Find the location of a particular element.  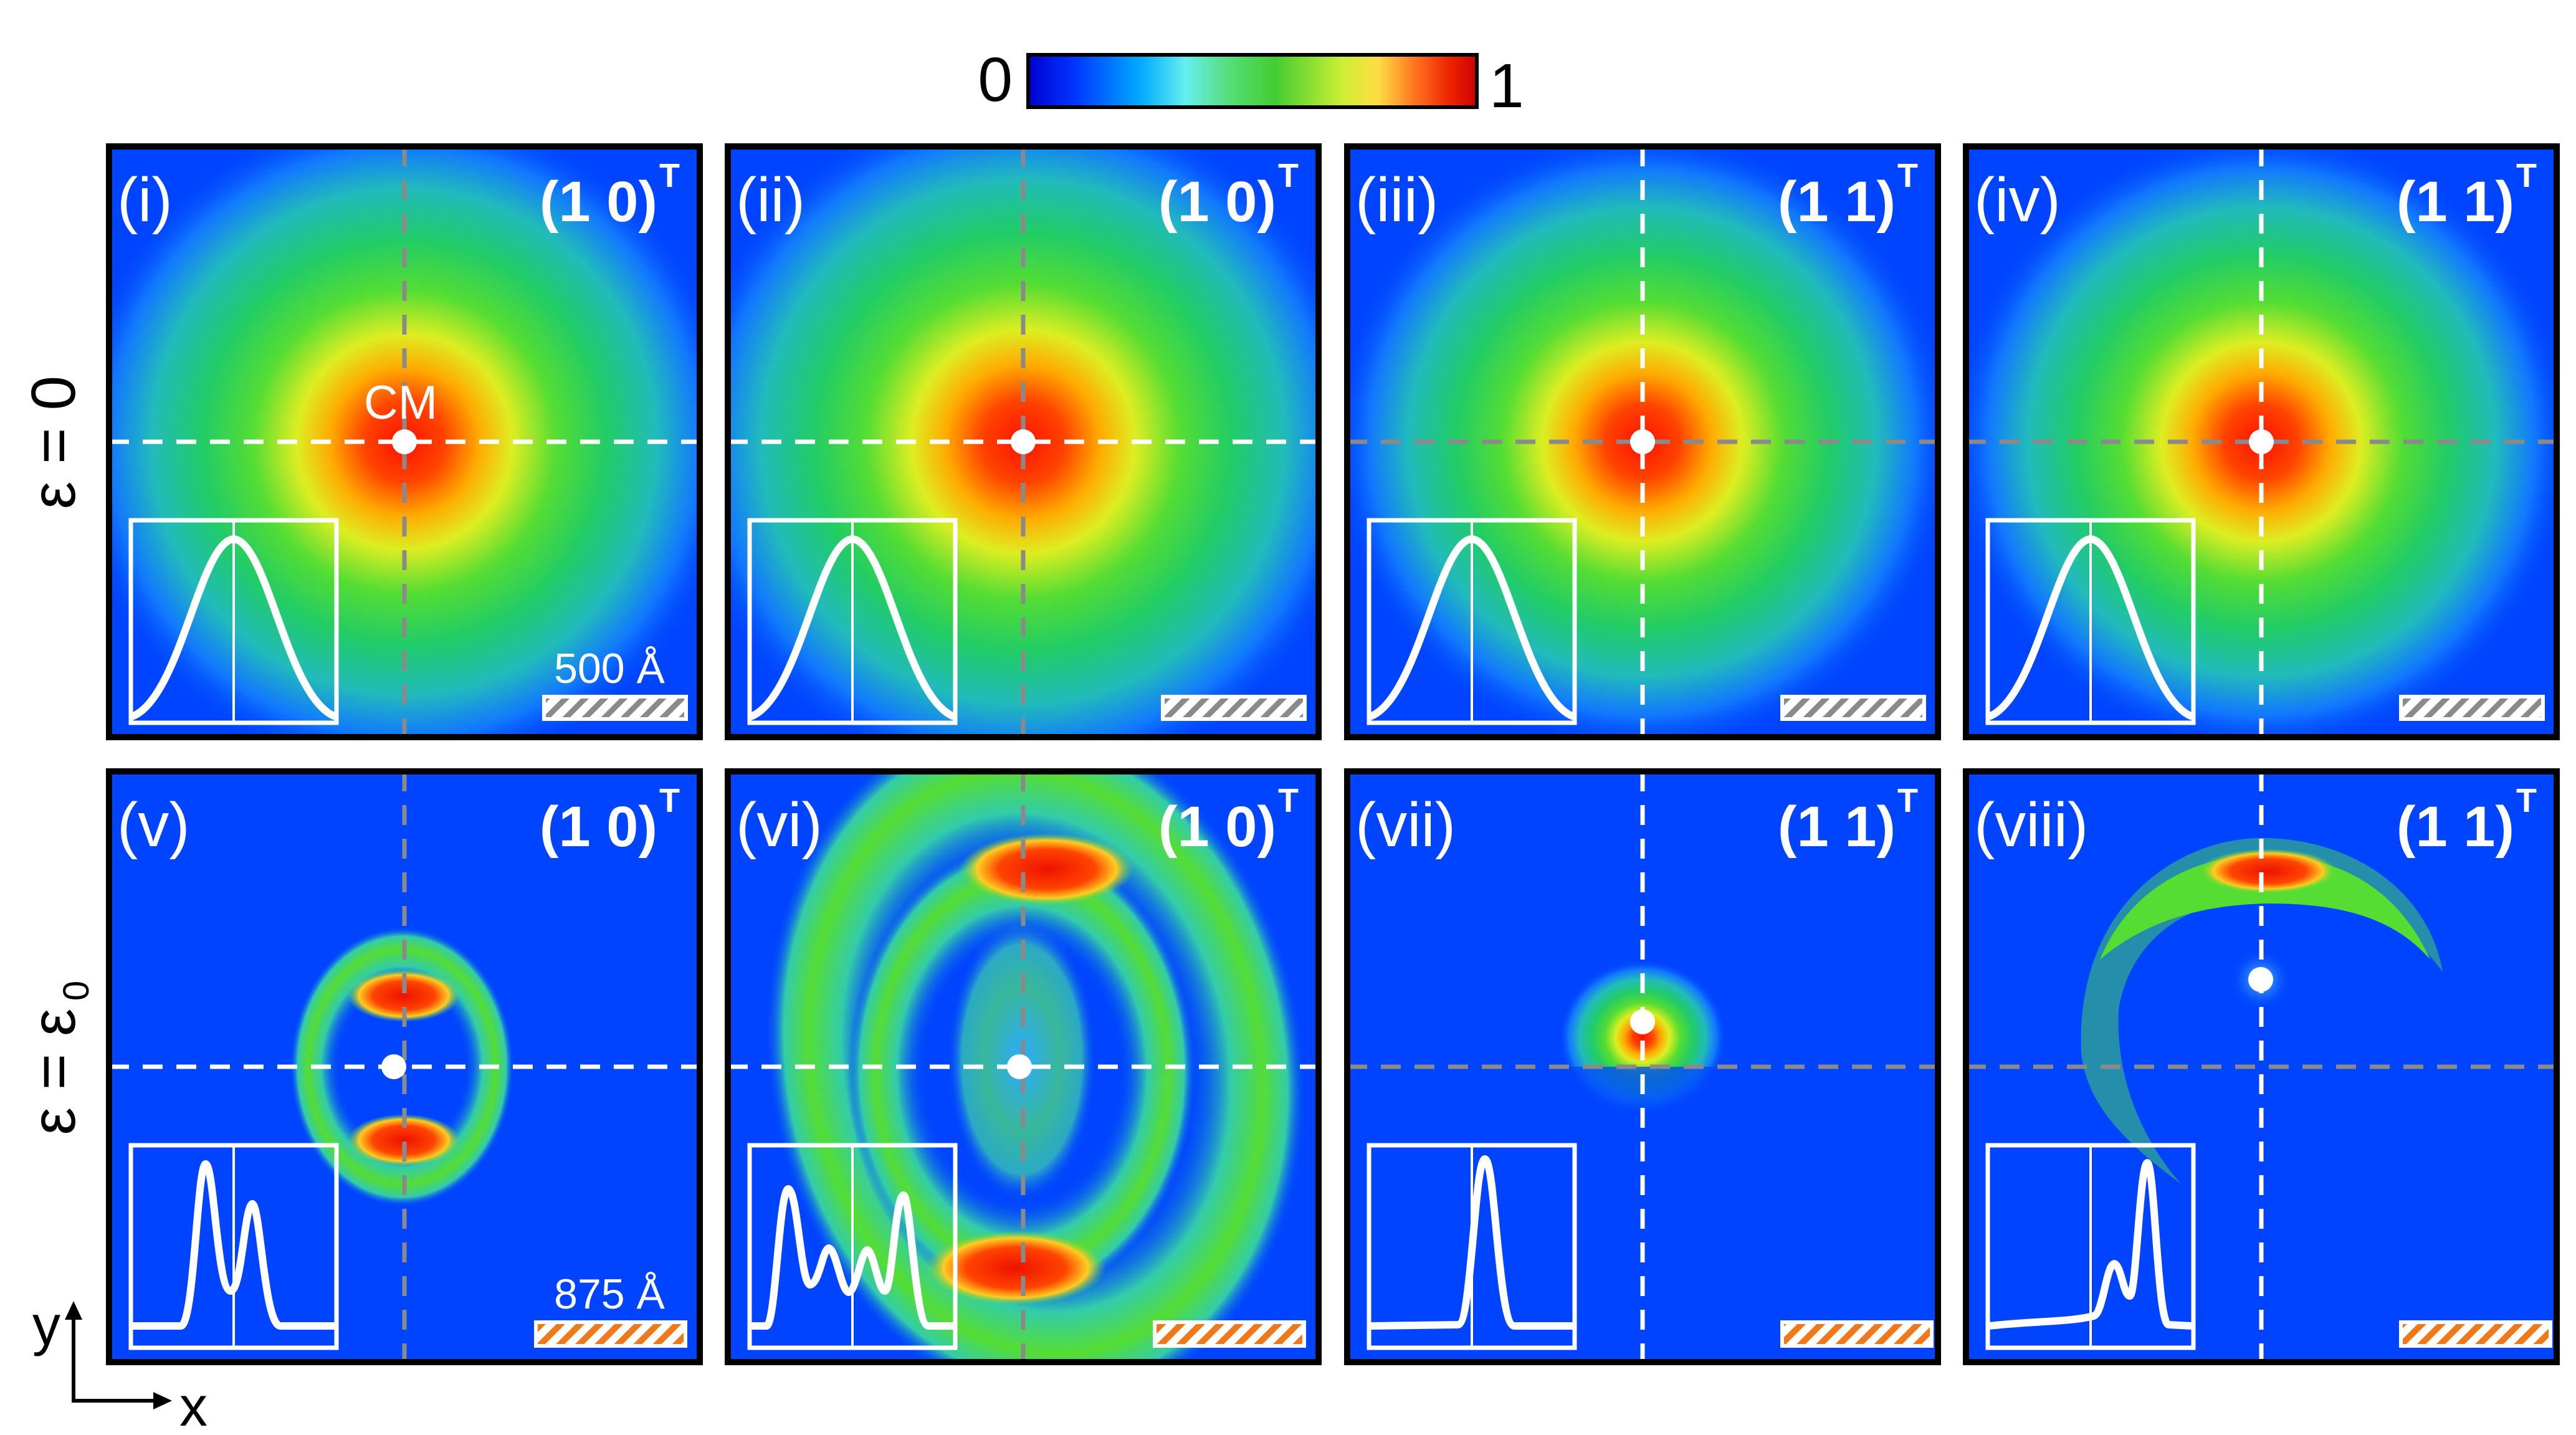

y-axis-label: y is located at coordinates (46, 1326).